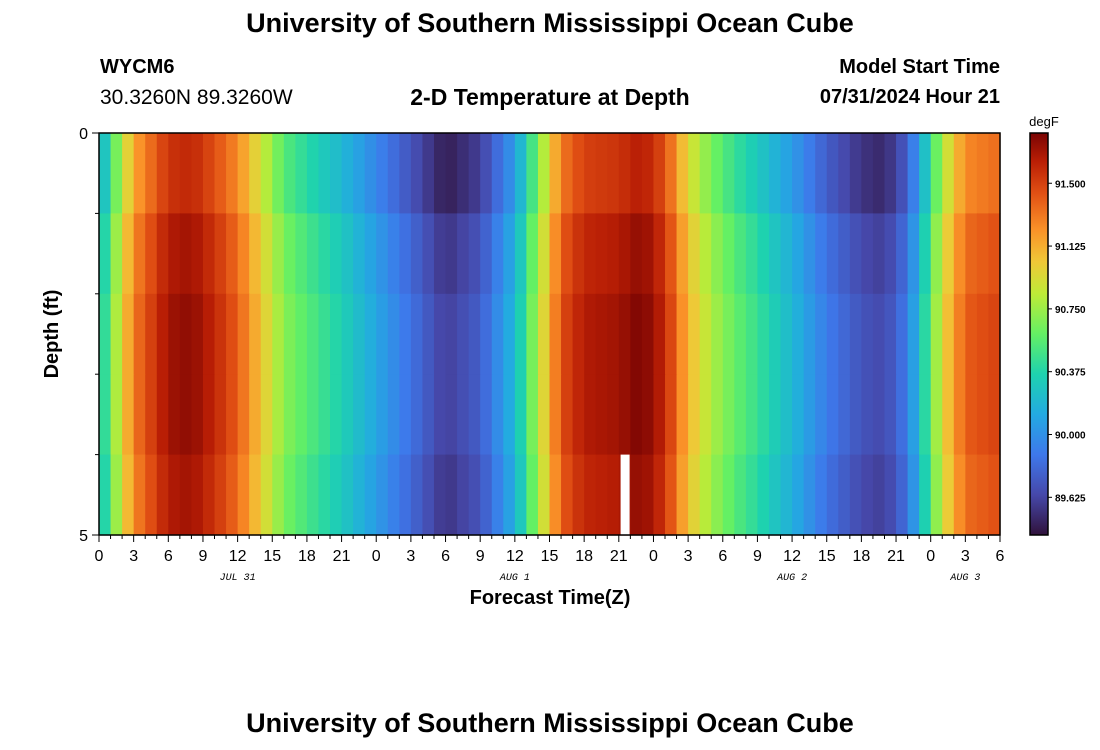 The height and width of the screenshot is (750, 1100). I want to click on x-tick-label: 15, so click(272, 556).